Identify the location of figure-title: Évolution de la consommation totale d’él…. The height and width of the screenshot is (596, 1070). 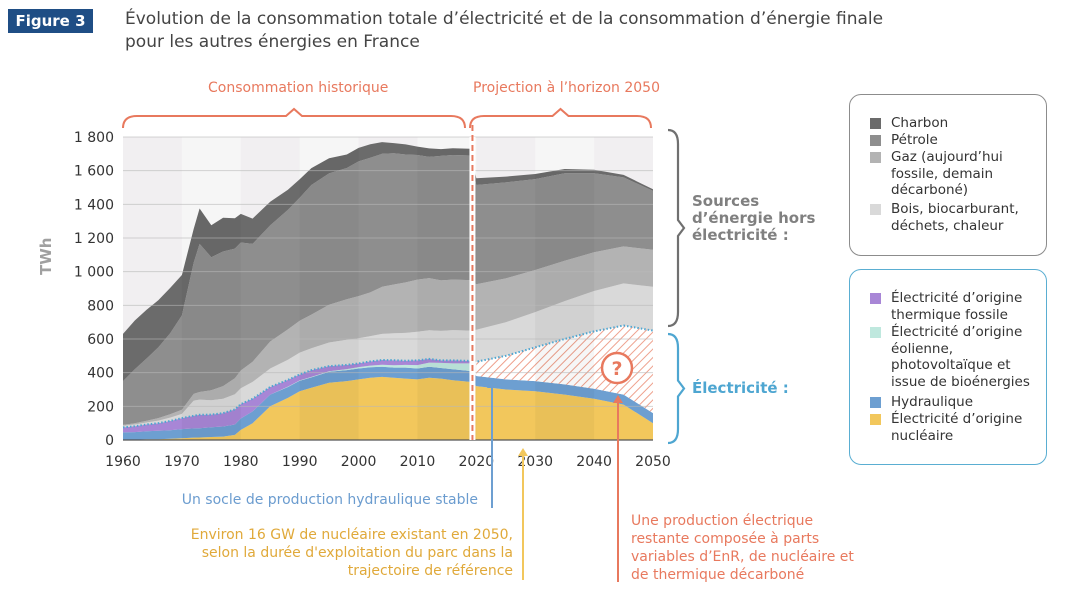
(575, 31).